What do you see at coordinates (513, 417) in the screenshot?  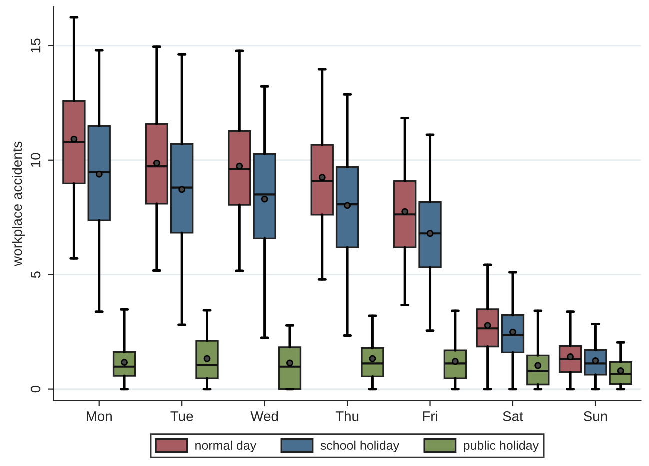 I see `x-tick-label: Sat` at bounding box center [513, 417].